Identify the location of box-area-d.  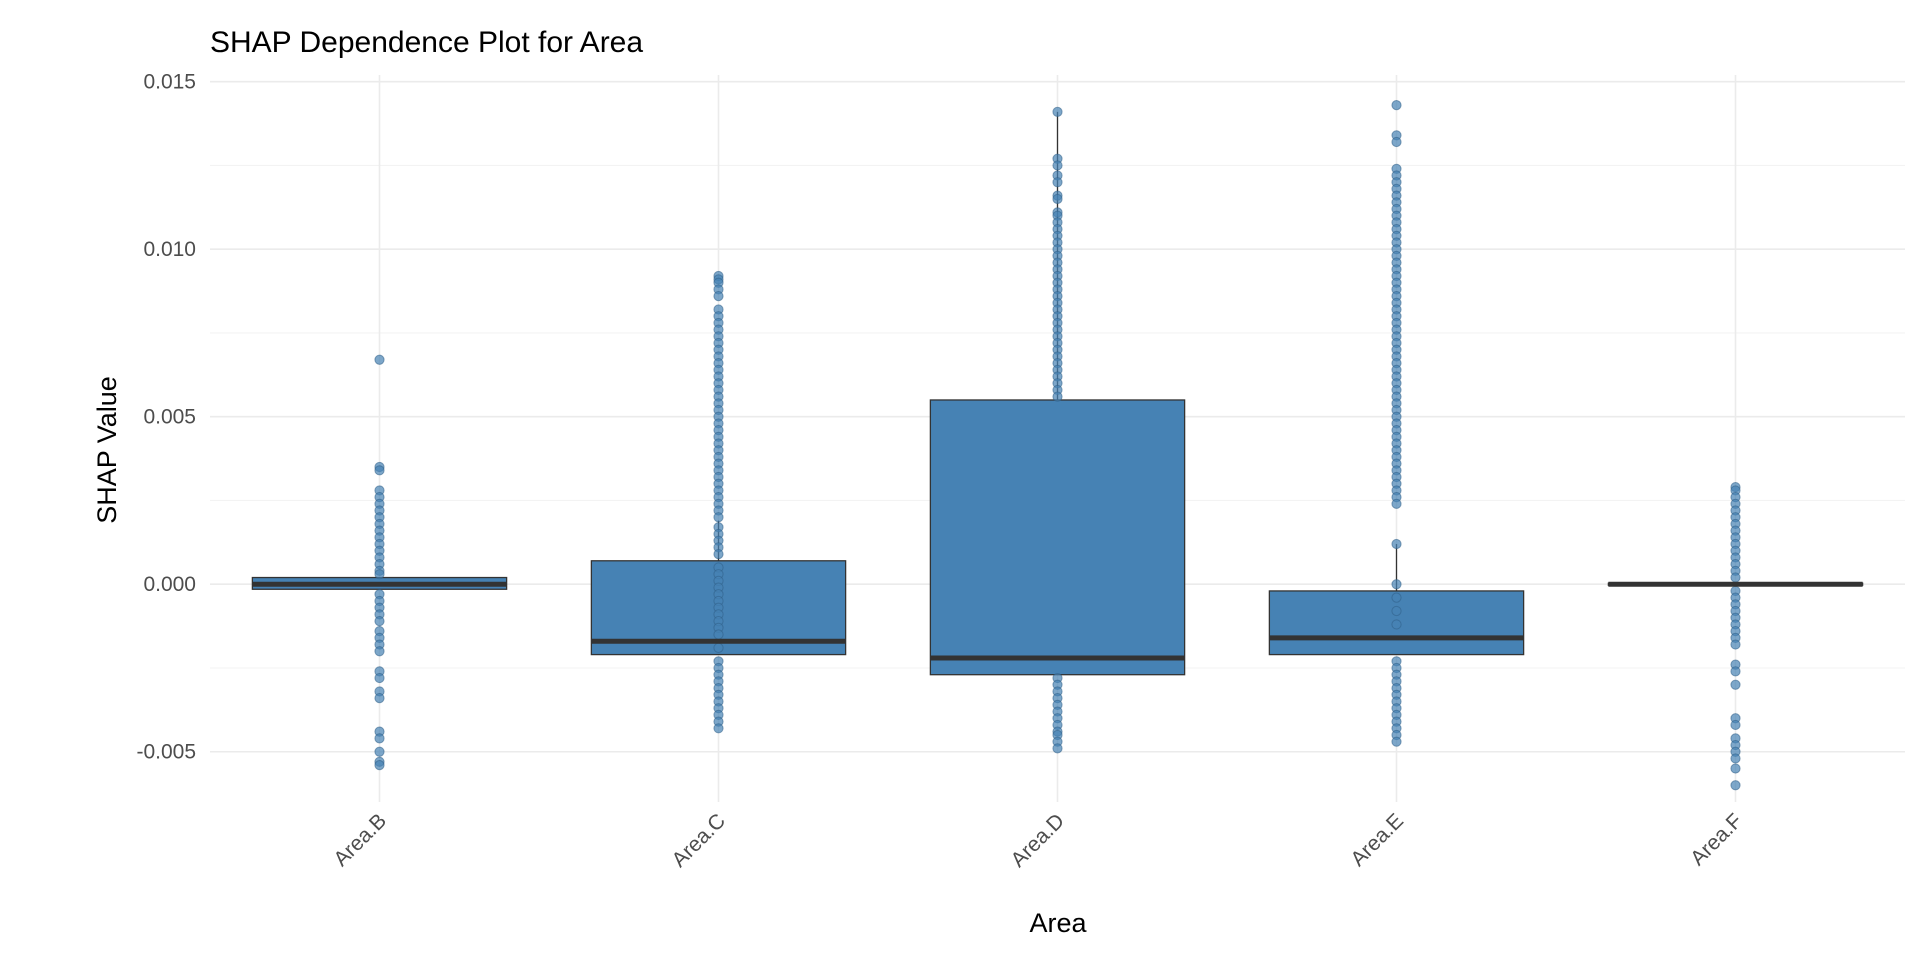
(1057, 430).